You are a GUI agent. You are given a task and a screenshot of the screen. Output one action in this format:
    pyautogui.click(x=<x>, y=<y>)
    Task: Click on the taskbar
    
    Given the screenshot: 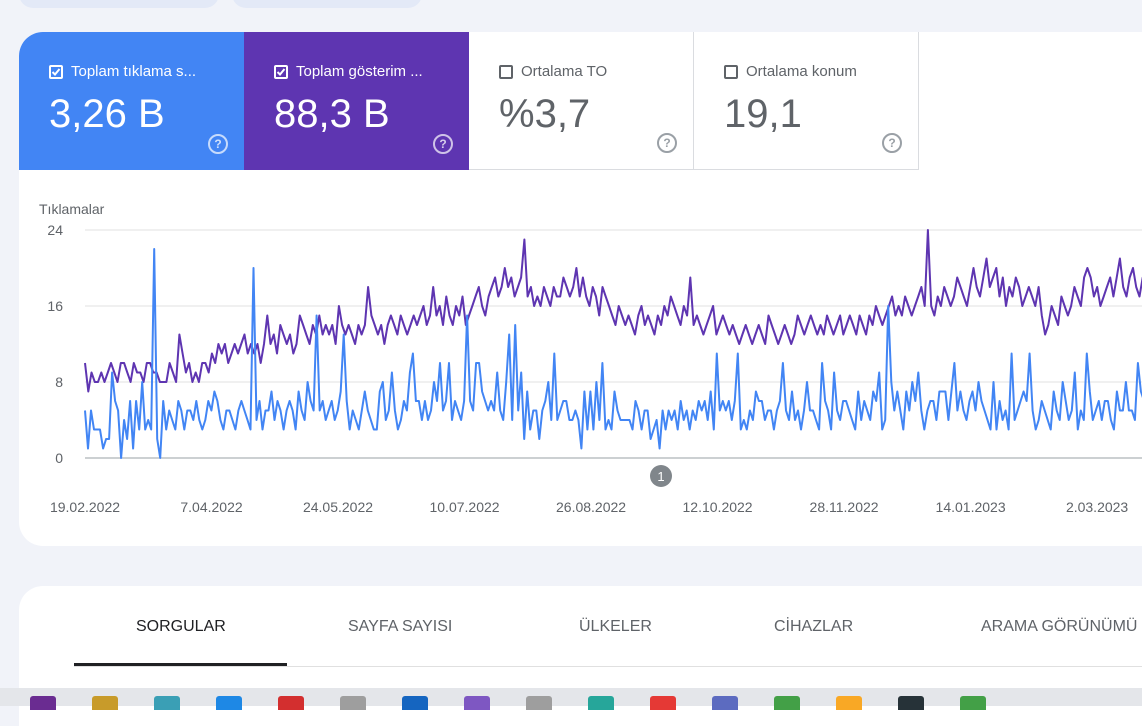 What is the action you would take?
    pyautogui.click(x=571, y=699)
    